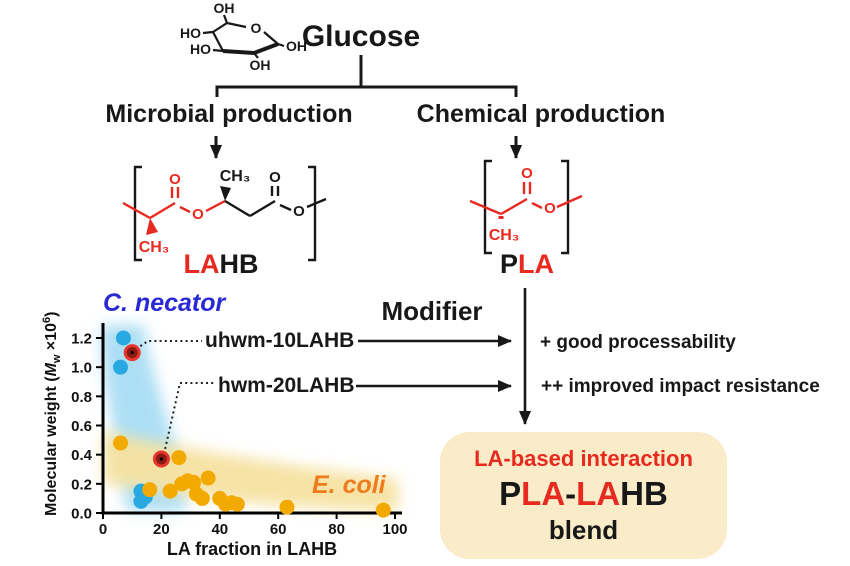  Describe the element at coordinates (550, 208) in the screenshot. I see `pla-ester-o: O` at that location.